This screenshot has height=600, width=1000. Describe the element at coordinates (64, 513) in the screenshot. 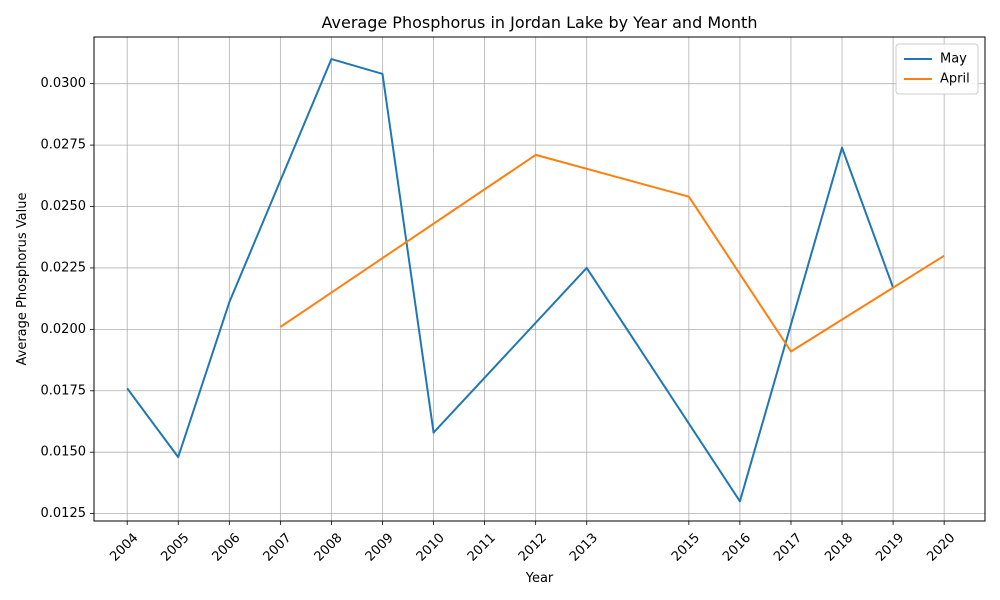

I see `y-tick-label: 0.0125` at that location.